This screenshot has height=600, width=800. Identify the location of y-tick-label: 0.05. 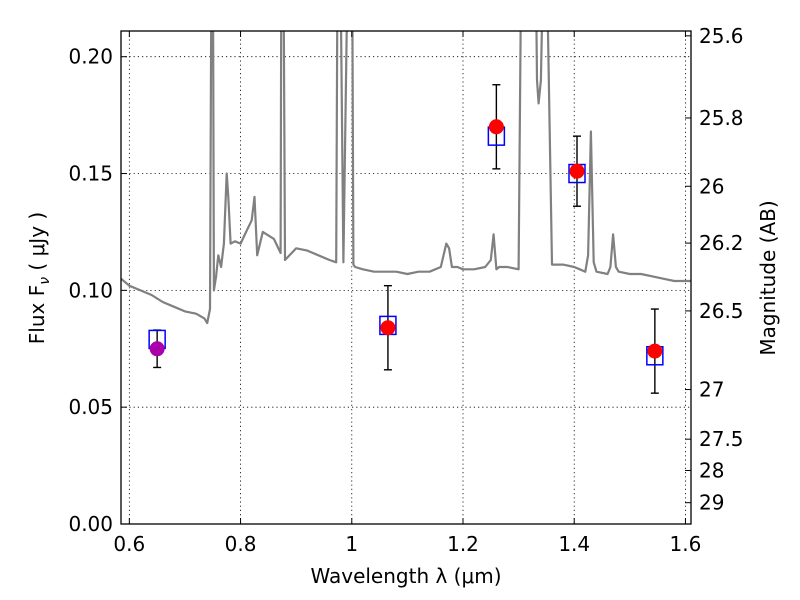
(90, 407).